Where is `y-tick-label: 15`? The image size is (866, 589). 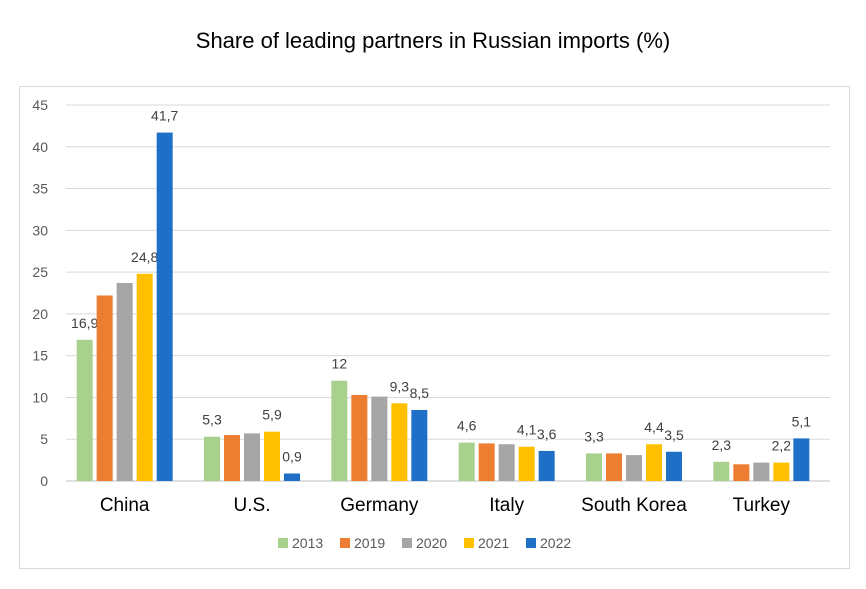
y-tick-label: 15 is located at coordinates (40, 356).